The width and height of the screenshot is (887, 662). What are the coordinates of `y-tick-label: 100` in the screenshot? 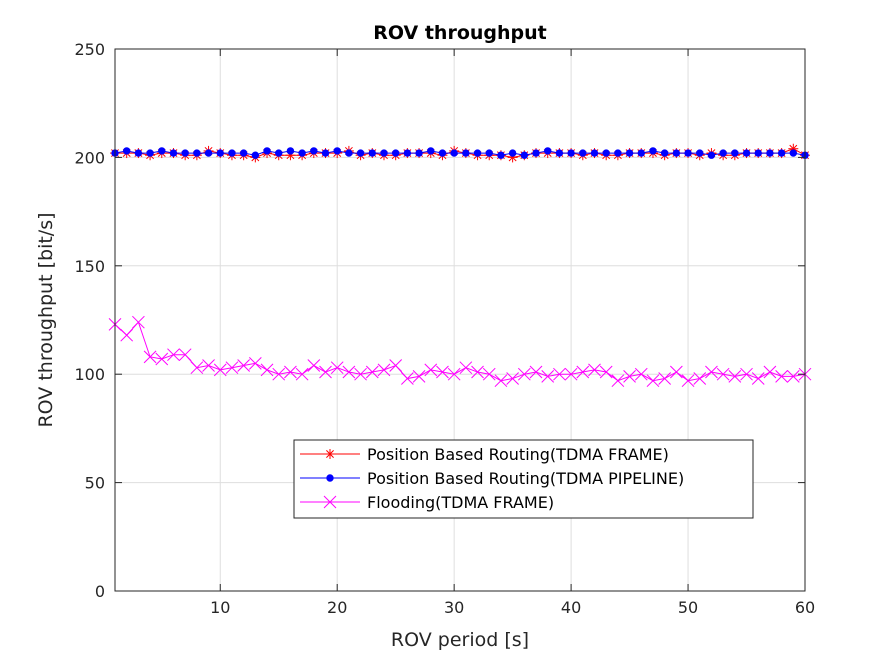 It's located at (89, 374).